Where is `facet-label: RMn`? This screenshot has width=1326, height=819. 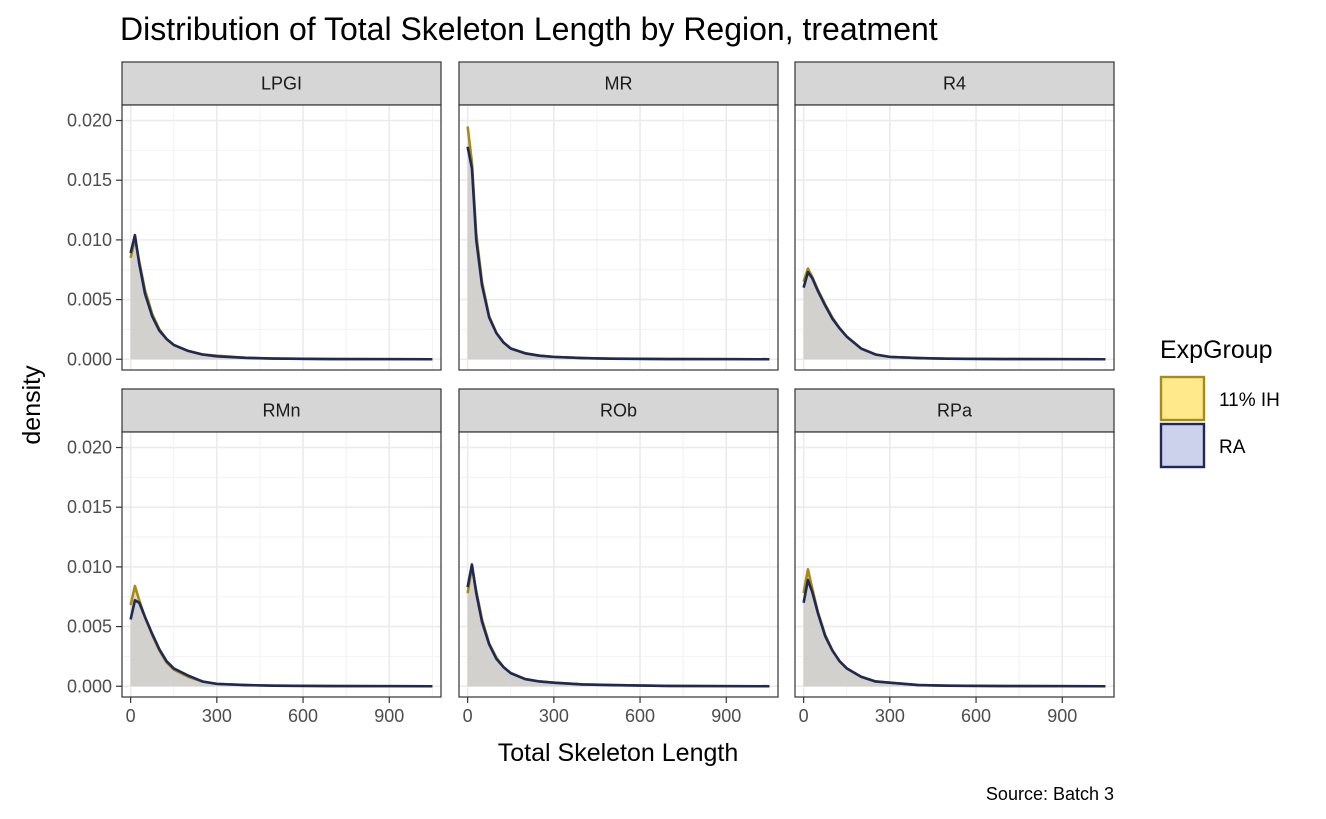
facet-label: RMn is located at coordinates (281, 411).